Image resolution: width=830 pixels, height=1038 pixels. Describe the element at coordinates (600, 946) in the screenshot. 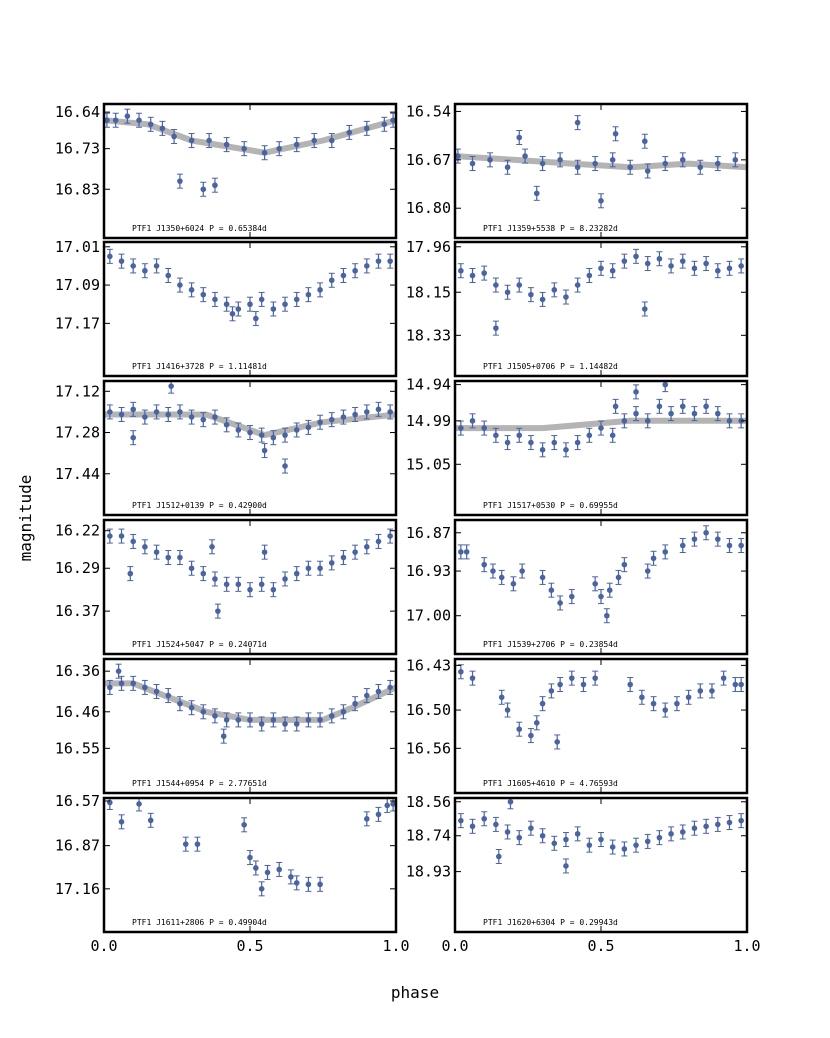

I see `x-tick-label: 0.5` at that location.